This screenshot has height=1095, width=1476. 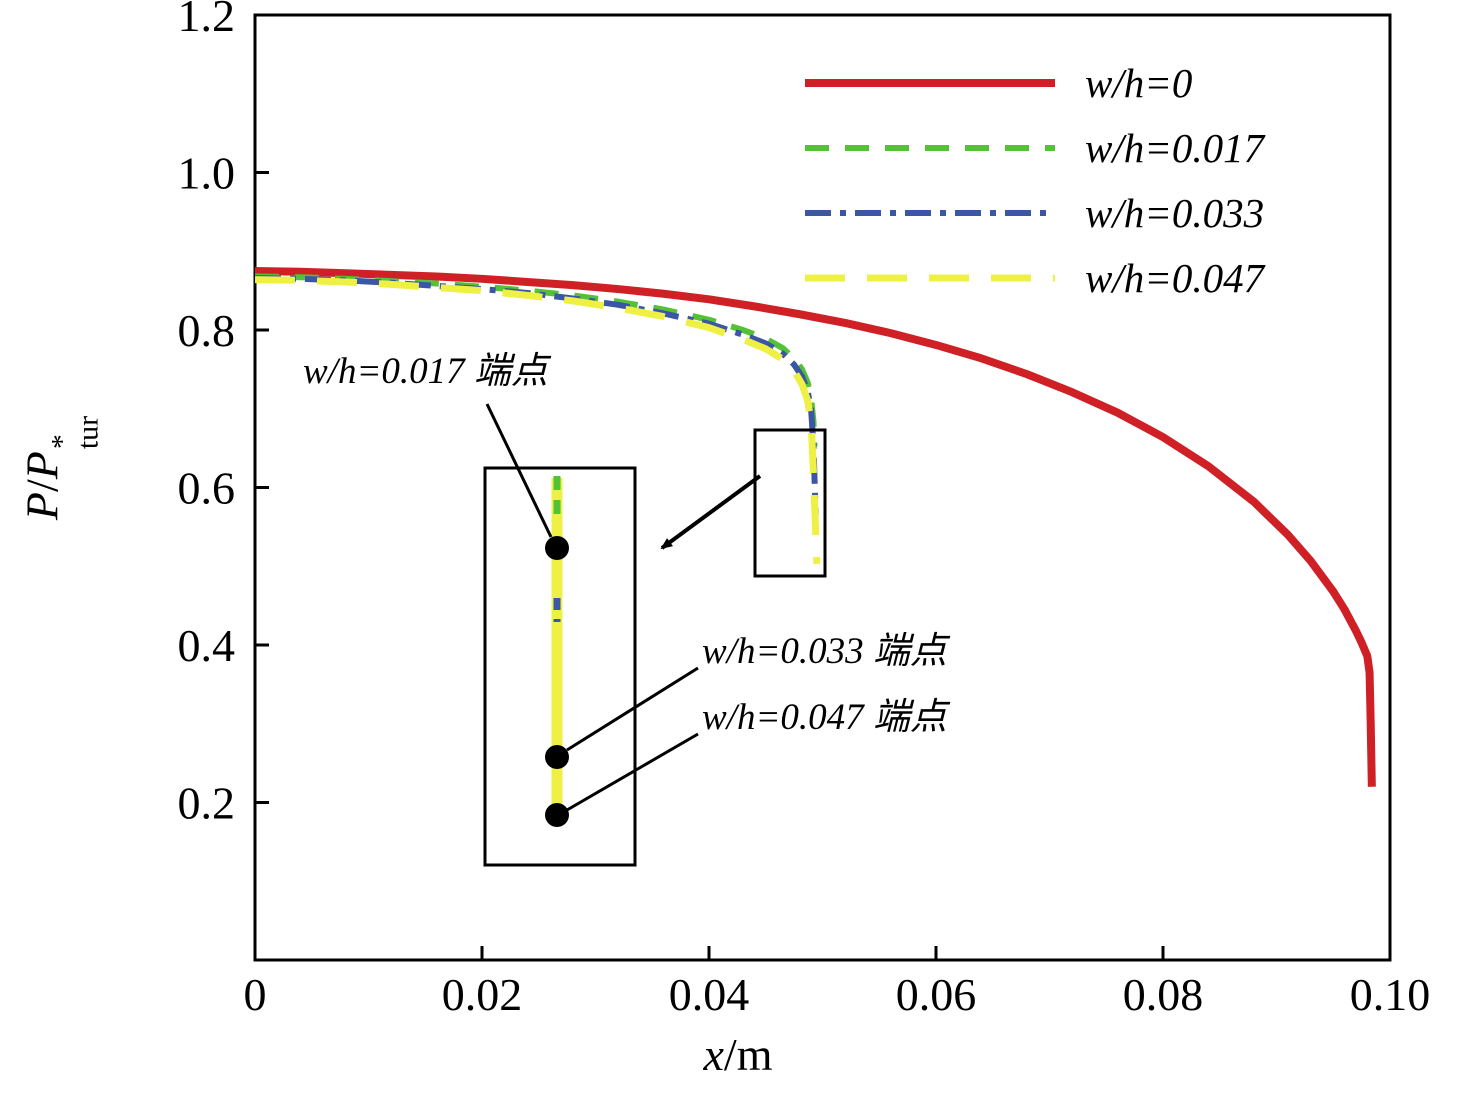 What do you see at coordinates (42, 486) in the screenshot?
I see `y-axis-title-slash: /` at bounding box center [42, 486].